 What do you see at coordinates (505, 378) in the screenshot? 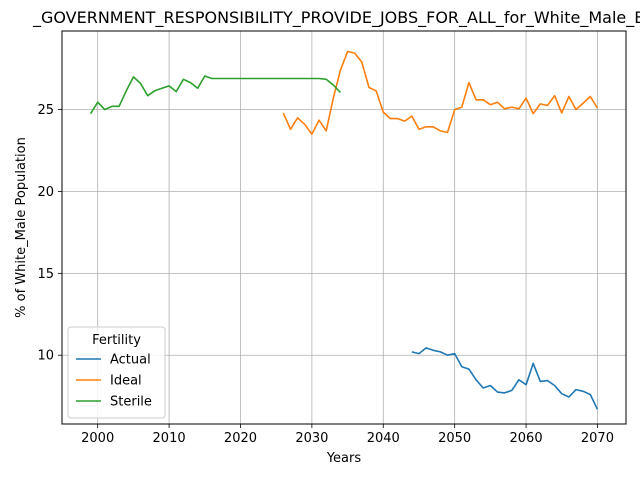
I see `series-line-actual` at bounding box center [505, 378].